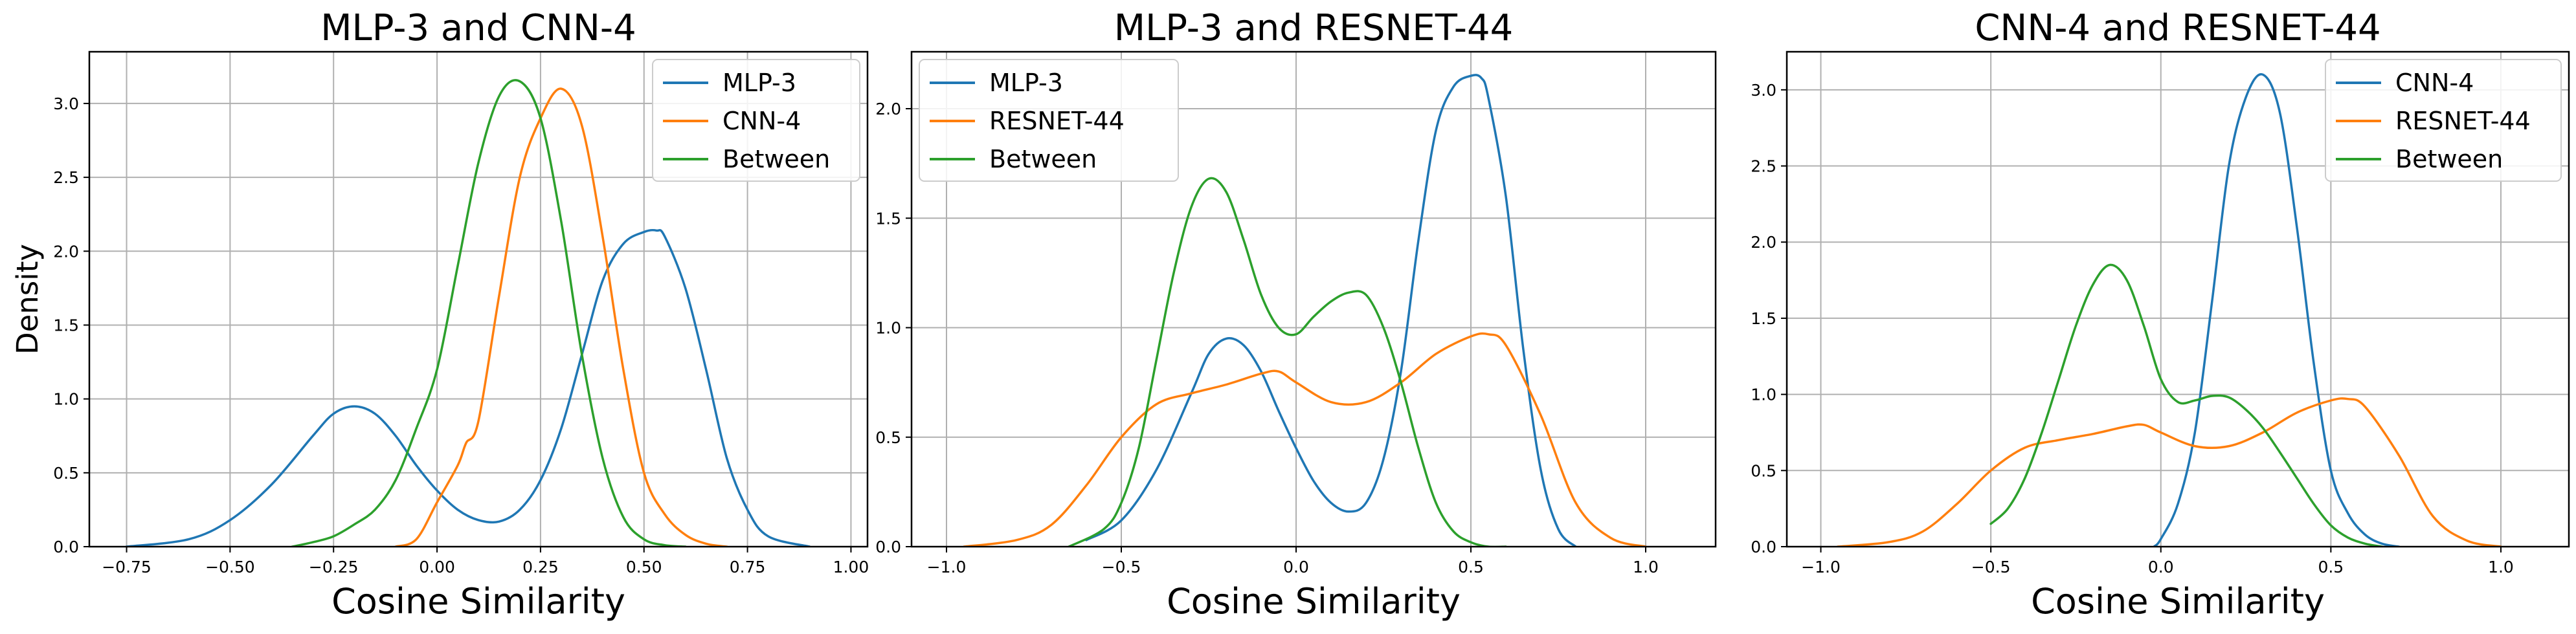  Describe the element at coordinates (334, 567) in the screenshot. I see `x-tick-label: −0.25` at that location.